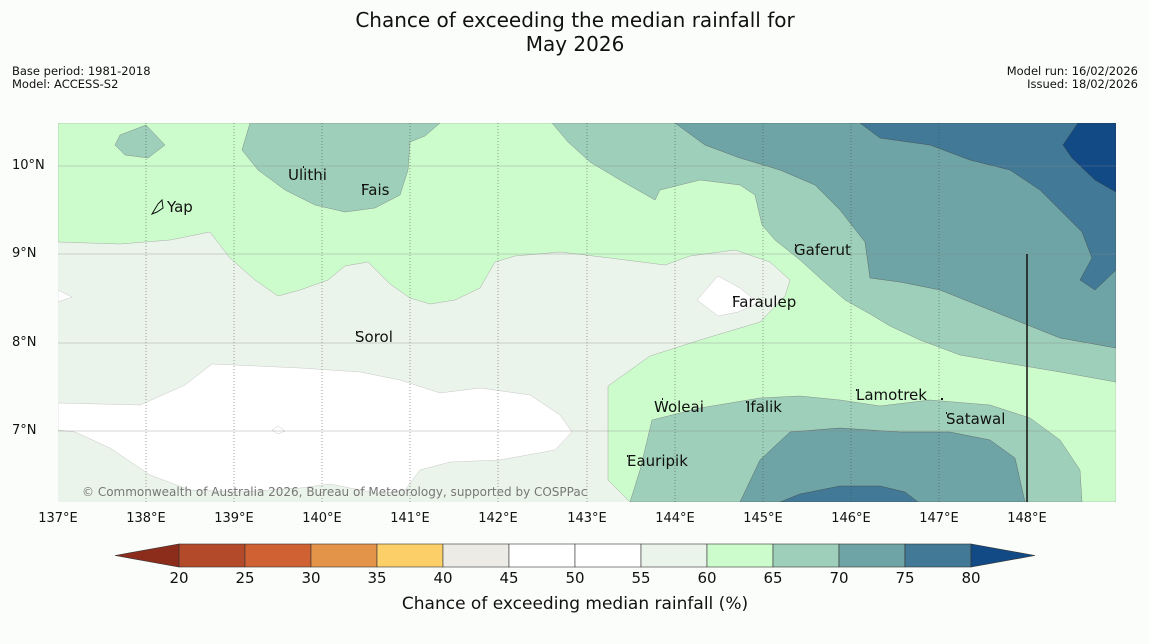  Describe the element at coordinates (245, 578) in the screenshot. I see `colorbar-tick-label: 25` at that location.